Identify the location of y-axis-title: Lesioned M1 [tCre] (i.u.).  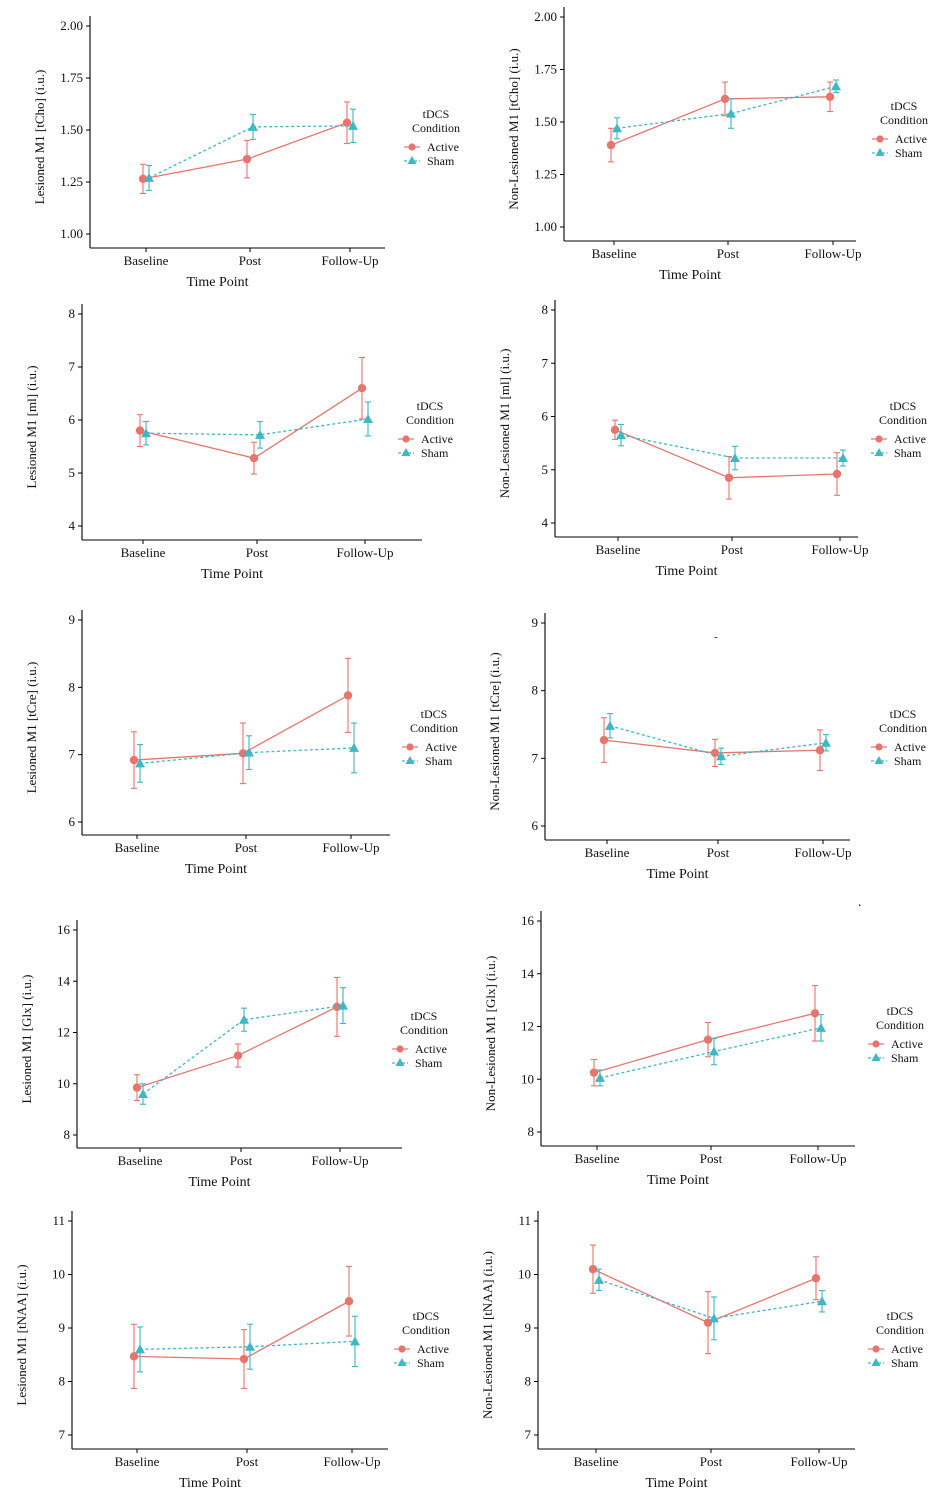
(31, 728).